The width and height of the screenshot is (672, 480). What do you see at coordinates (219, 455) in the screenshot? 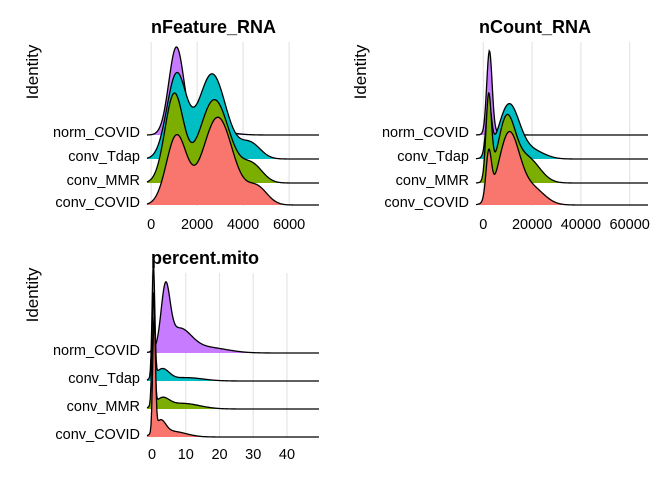
I see `x-tick-label: 20` at bounding box center [219, 455].